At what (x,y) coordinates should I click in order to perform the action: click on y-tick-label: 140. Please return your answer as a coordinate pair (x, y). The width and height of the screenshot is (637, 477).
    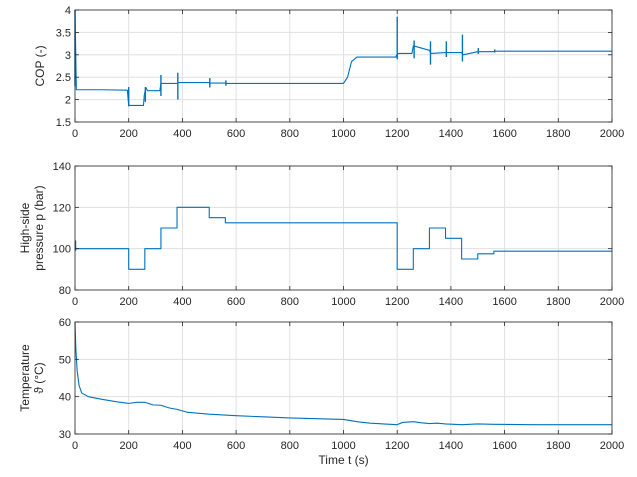
    Looking at the image, I should click on (62, 167).